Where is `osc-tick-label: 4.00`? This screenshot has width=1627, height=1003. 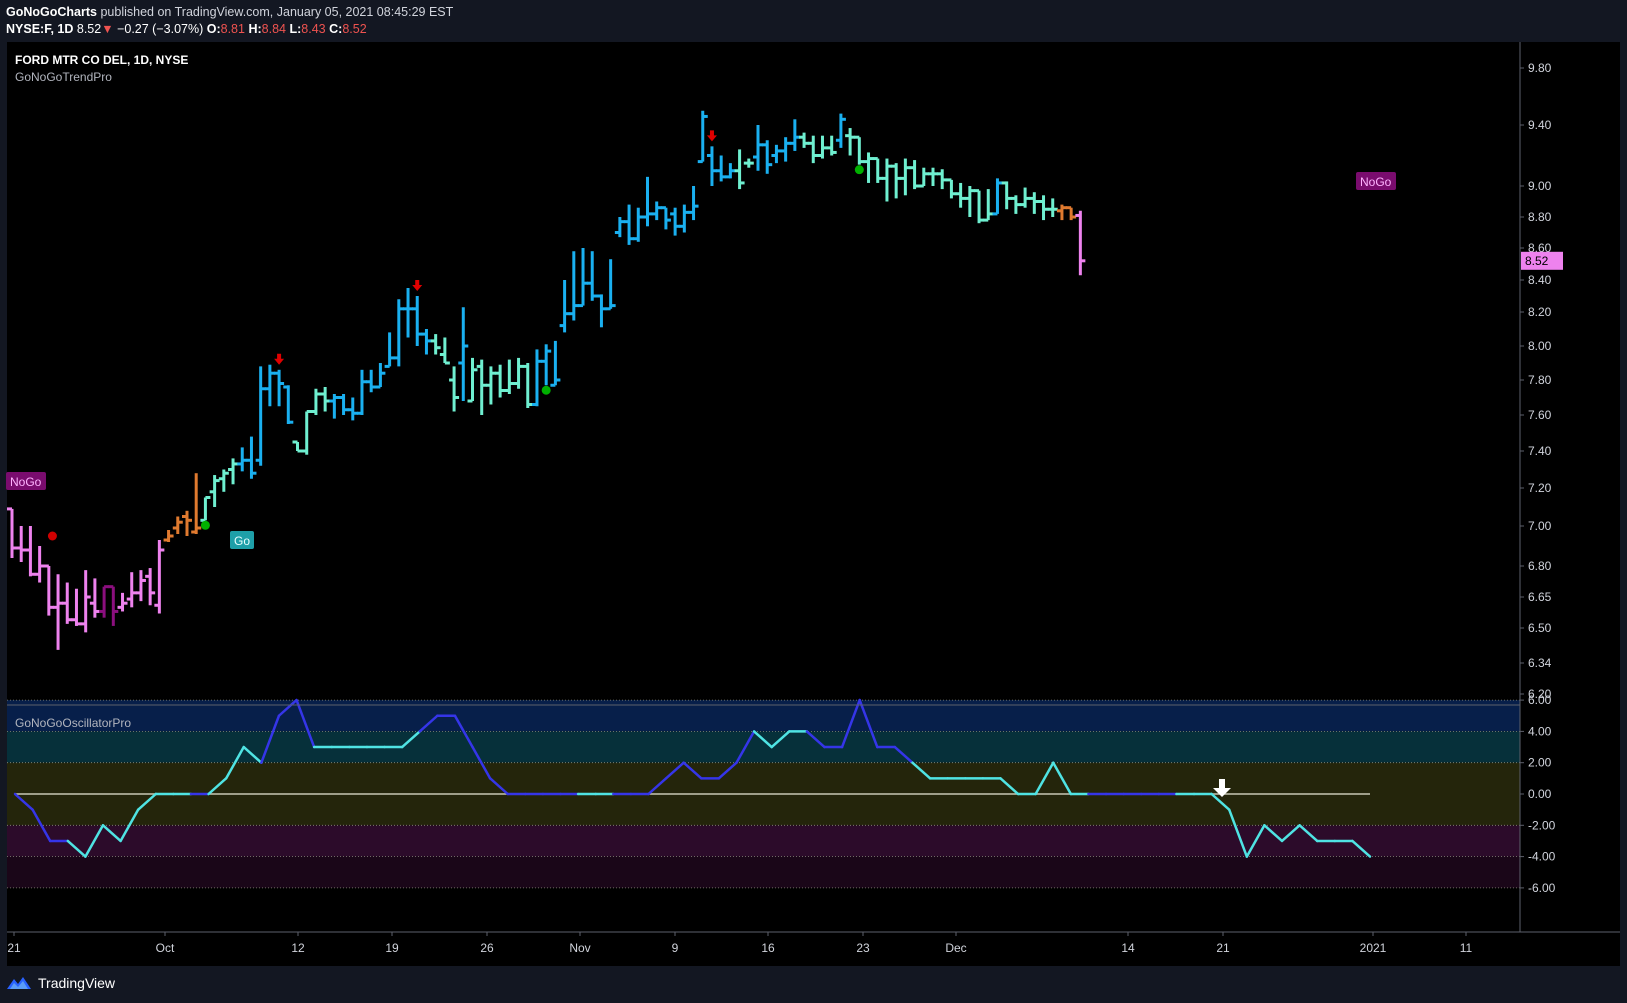 osc-tick-label: 4.00 is located at coordinates (1540, 731).